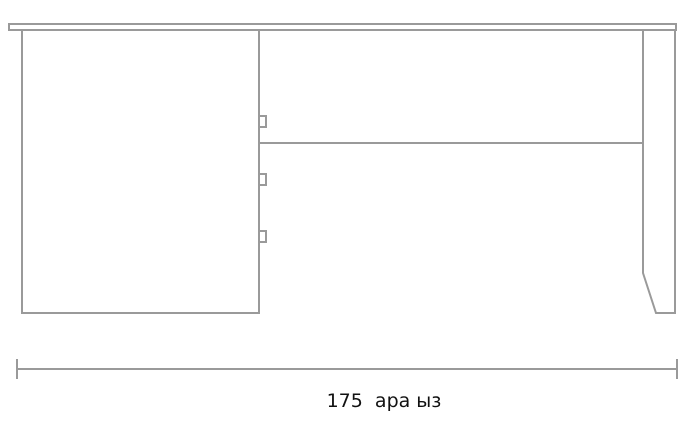 This screenshot has height=434, width=692. I want to click on side-leg, so click(659, 172).